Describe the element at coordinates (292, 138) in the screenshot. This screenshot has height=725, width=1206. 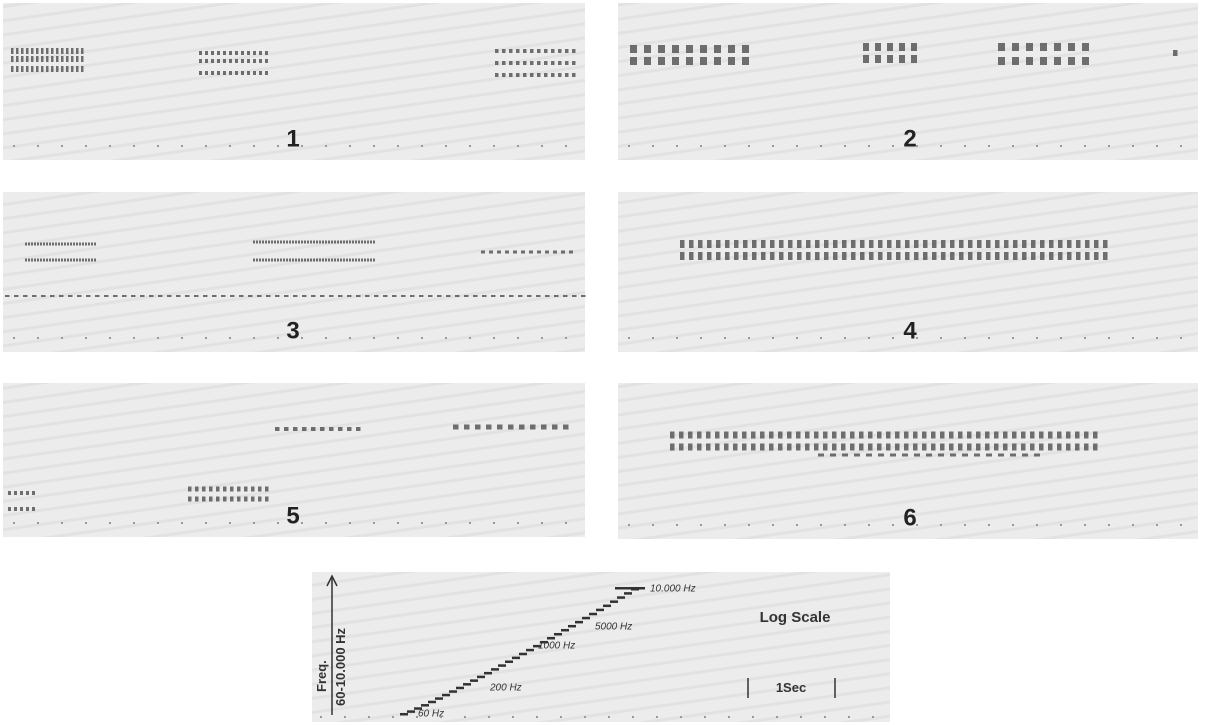
I see `panel-number: 1` at that location.